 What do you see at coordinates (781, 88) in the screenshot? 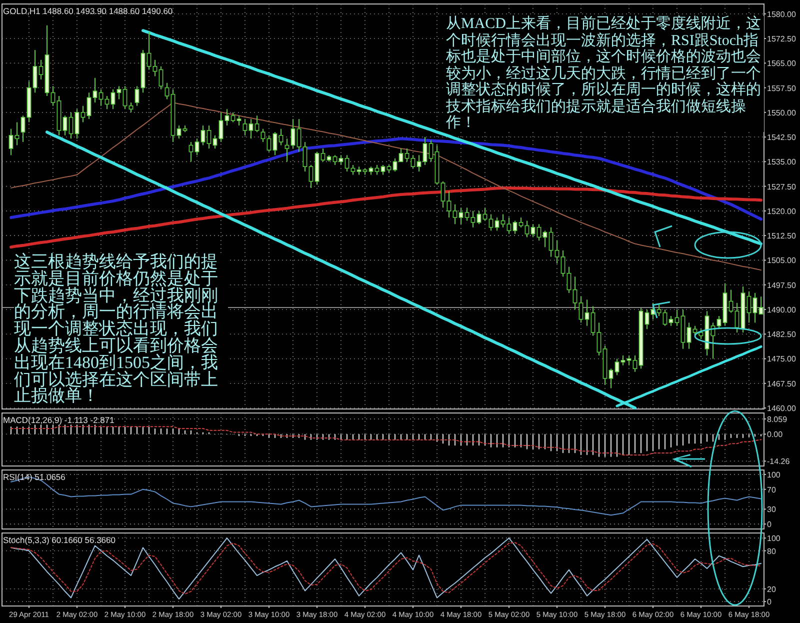
I see `y-tick-label: 1557.50` at bounding box center [781, 88].